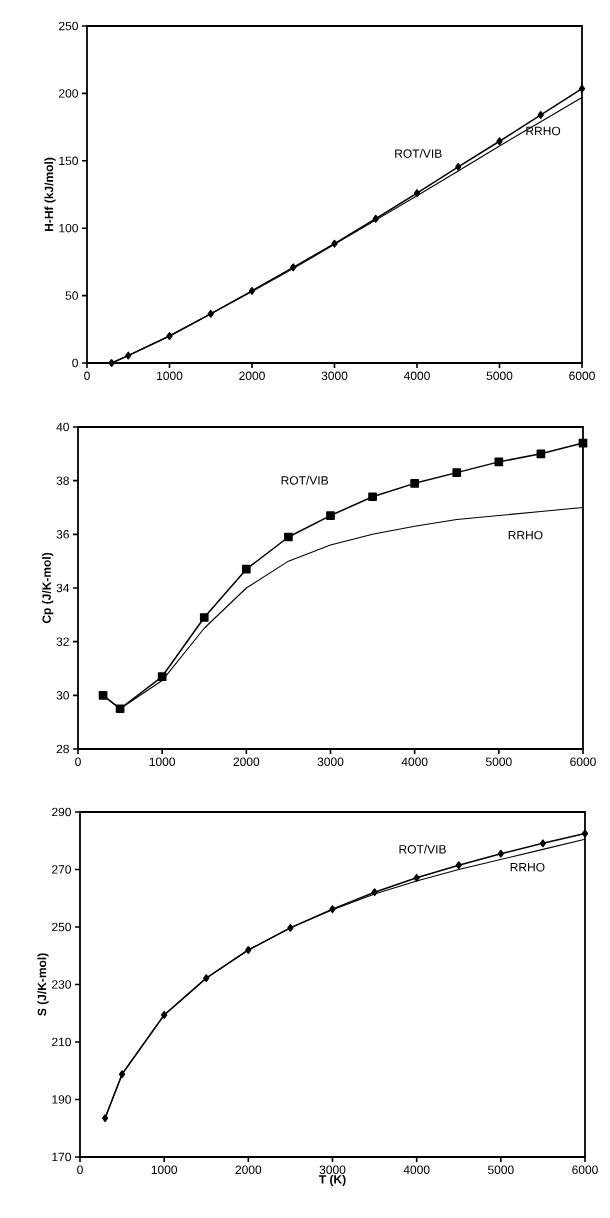  Describe the element at coordinates (62, 749) in the screenshot. I see `y-tick-label: 28` at that location.